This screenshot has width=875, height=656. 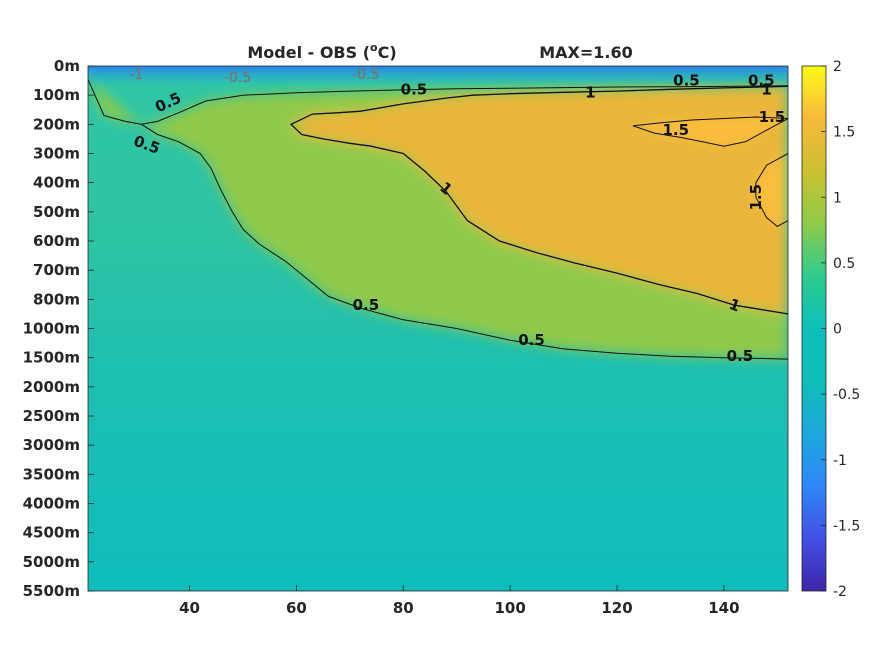 I want to click on y-tick-label: 1500m, so click(x=51, y=358).